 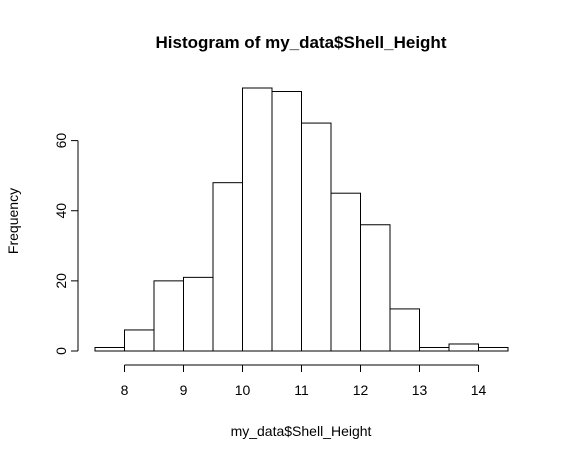 I want to click on y-axis-label: Frequency, so click(x=13, y=221).